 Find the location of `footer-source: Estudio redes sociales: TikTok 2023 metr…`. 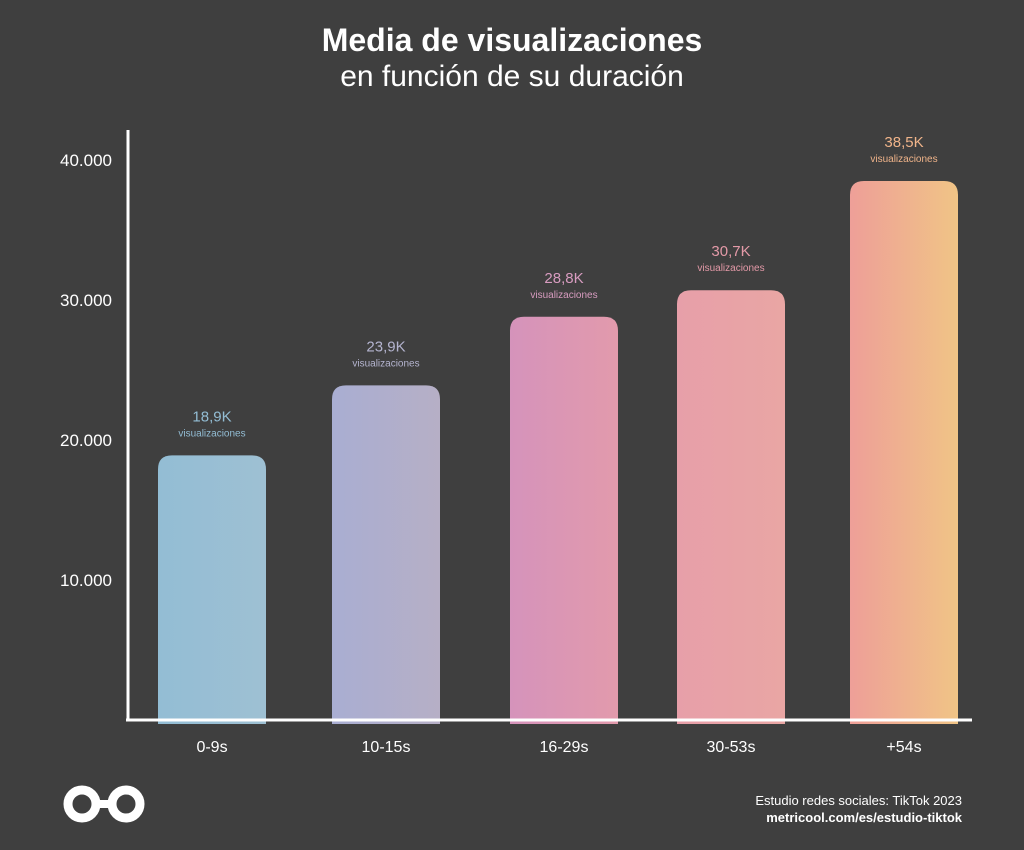

footer-source: Estudio redes sociales: TikTok 2023 metr… is located at coordinates (858, 809).